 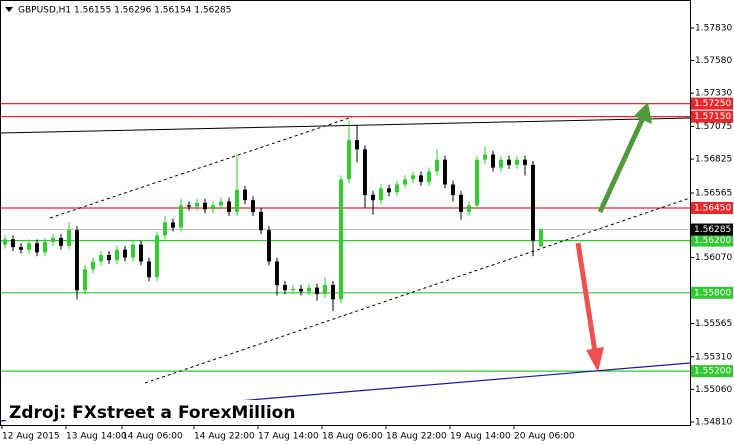 What do you see at coordinates (713, 258) in the screenshot?
I see `y-tick-label: 1.56070` at bounding box center [713, 258].